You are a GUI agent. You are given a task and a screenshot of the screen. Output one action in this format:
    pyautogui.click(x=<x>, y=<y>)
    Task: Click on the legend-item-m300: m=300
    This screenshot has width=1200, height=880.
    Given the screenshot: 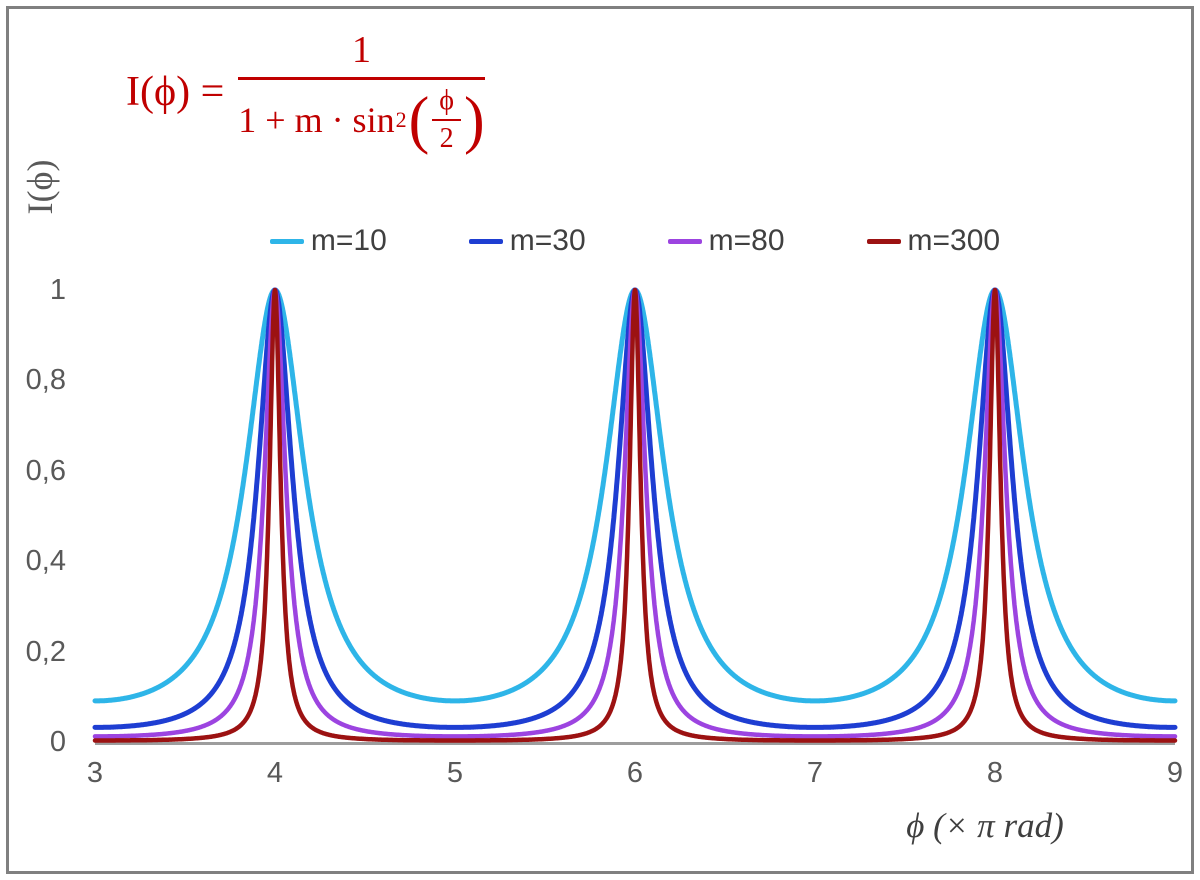 What is the action you would take?
    pyautogui.click(x=933, y=241)
    